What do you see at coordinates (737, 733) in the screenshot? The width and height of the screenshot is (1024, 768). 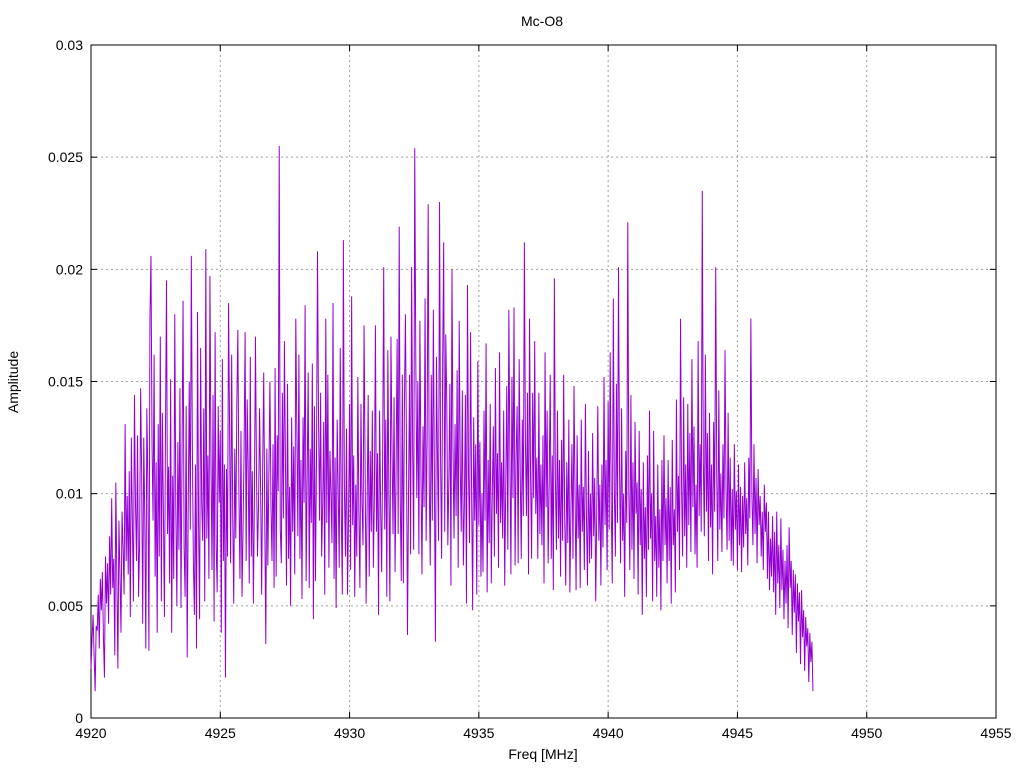 I see `x-tick-label: 4945` at bounding box center [737, 733].